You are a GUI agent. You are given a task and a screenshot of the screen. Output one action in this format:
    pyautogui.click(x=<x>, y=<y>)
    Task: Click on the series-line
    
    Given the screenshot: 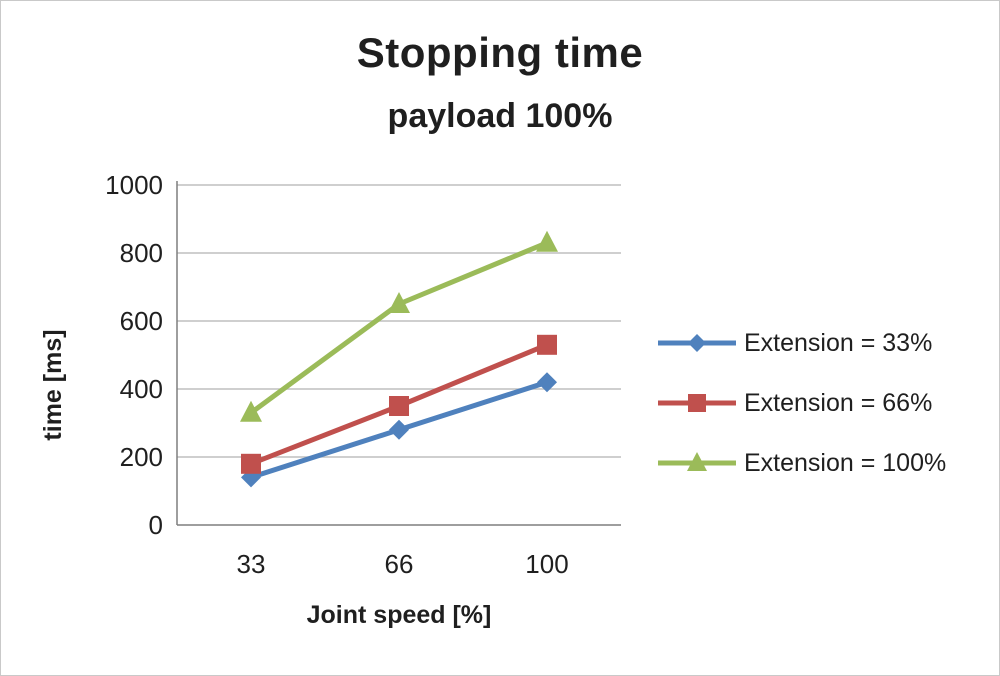 What is the action you would take?
    pyautogui.click(x=399, y=328)
    